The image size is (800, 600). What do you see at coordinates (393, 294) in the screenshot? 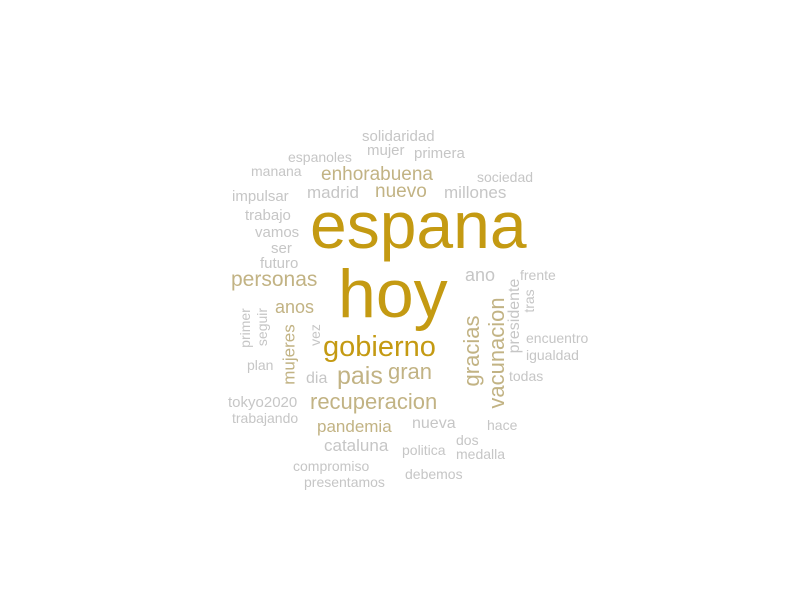
I see `word-hoy: hoy` at bounding box center [393, 294].